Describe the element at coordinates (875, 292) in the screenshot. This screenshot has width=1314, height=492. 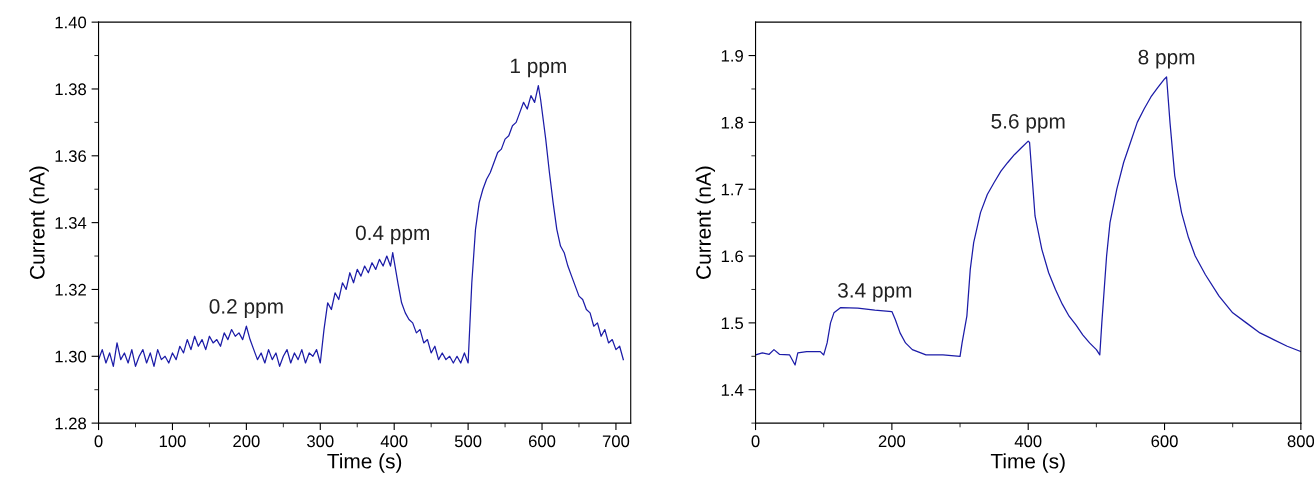
I see `annotation: 3.4 ppm` at that location.